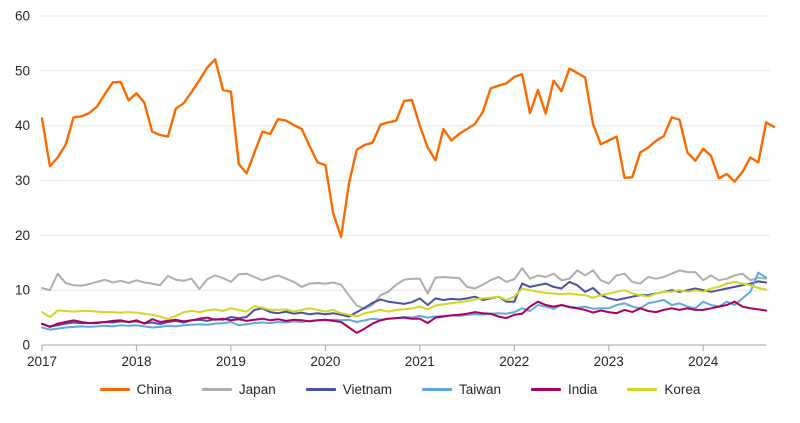 The width and height of the screenshot is (800, 423). I want to click on y-axis-label: 40, so click(22, 125).